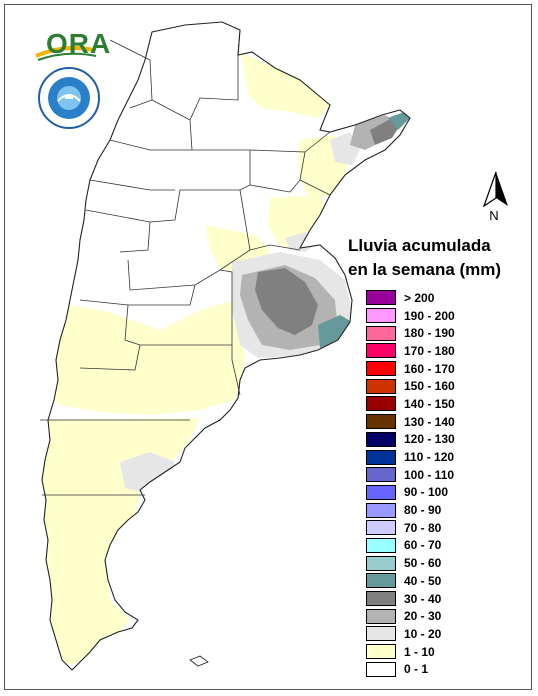  Describe the element at coordinates (423, 633) in the screenshot. I see `legend-label: 10 - 20` at that location.